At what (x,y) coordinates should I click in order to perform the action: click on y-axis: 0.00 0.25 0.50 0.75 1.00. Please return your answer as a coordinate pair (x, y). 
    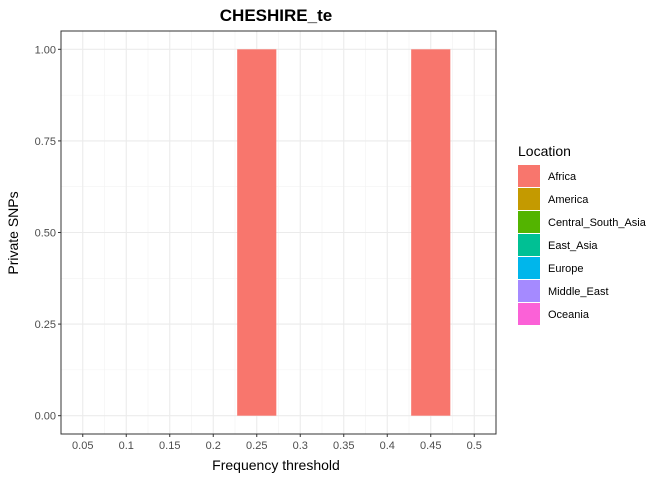
    Looking at the image, I should click on (48, 233).